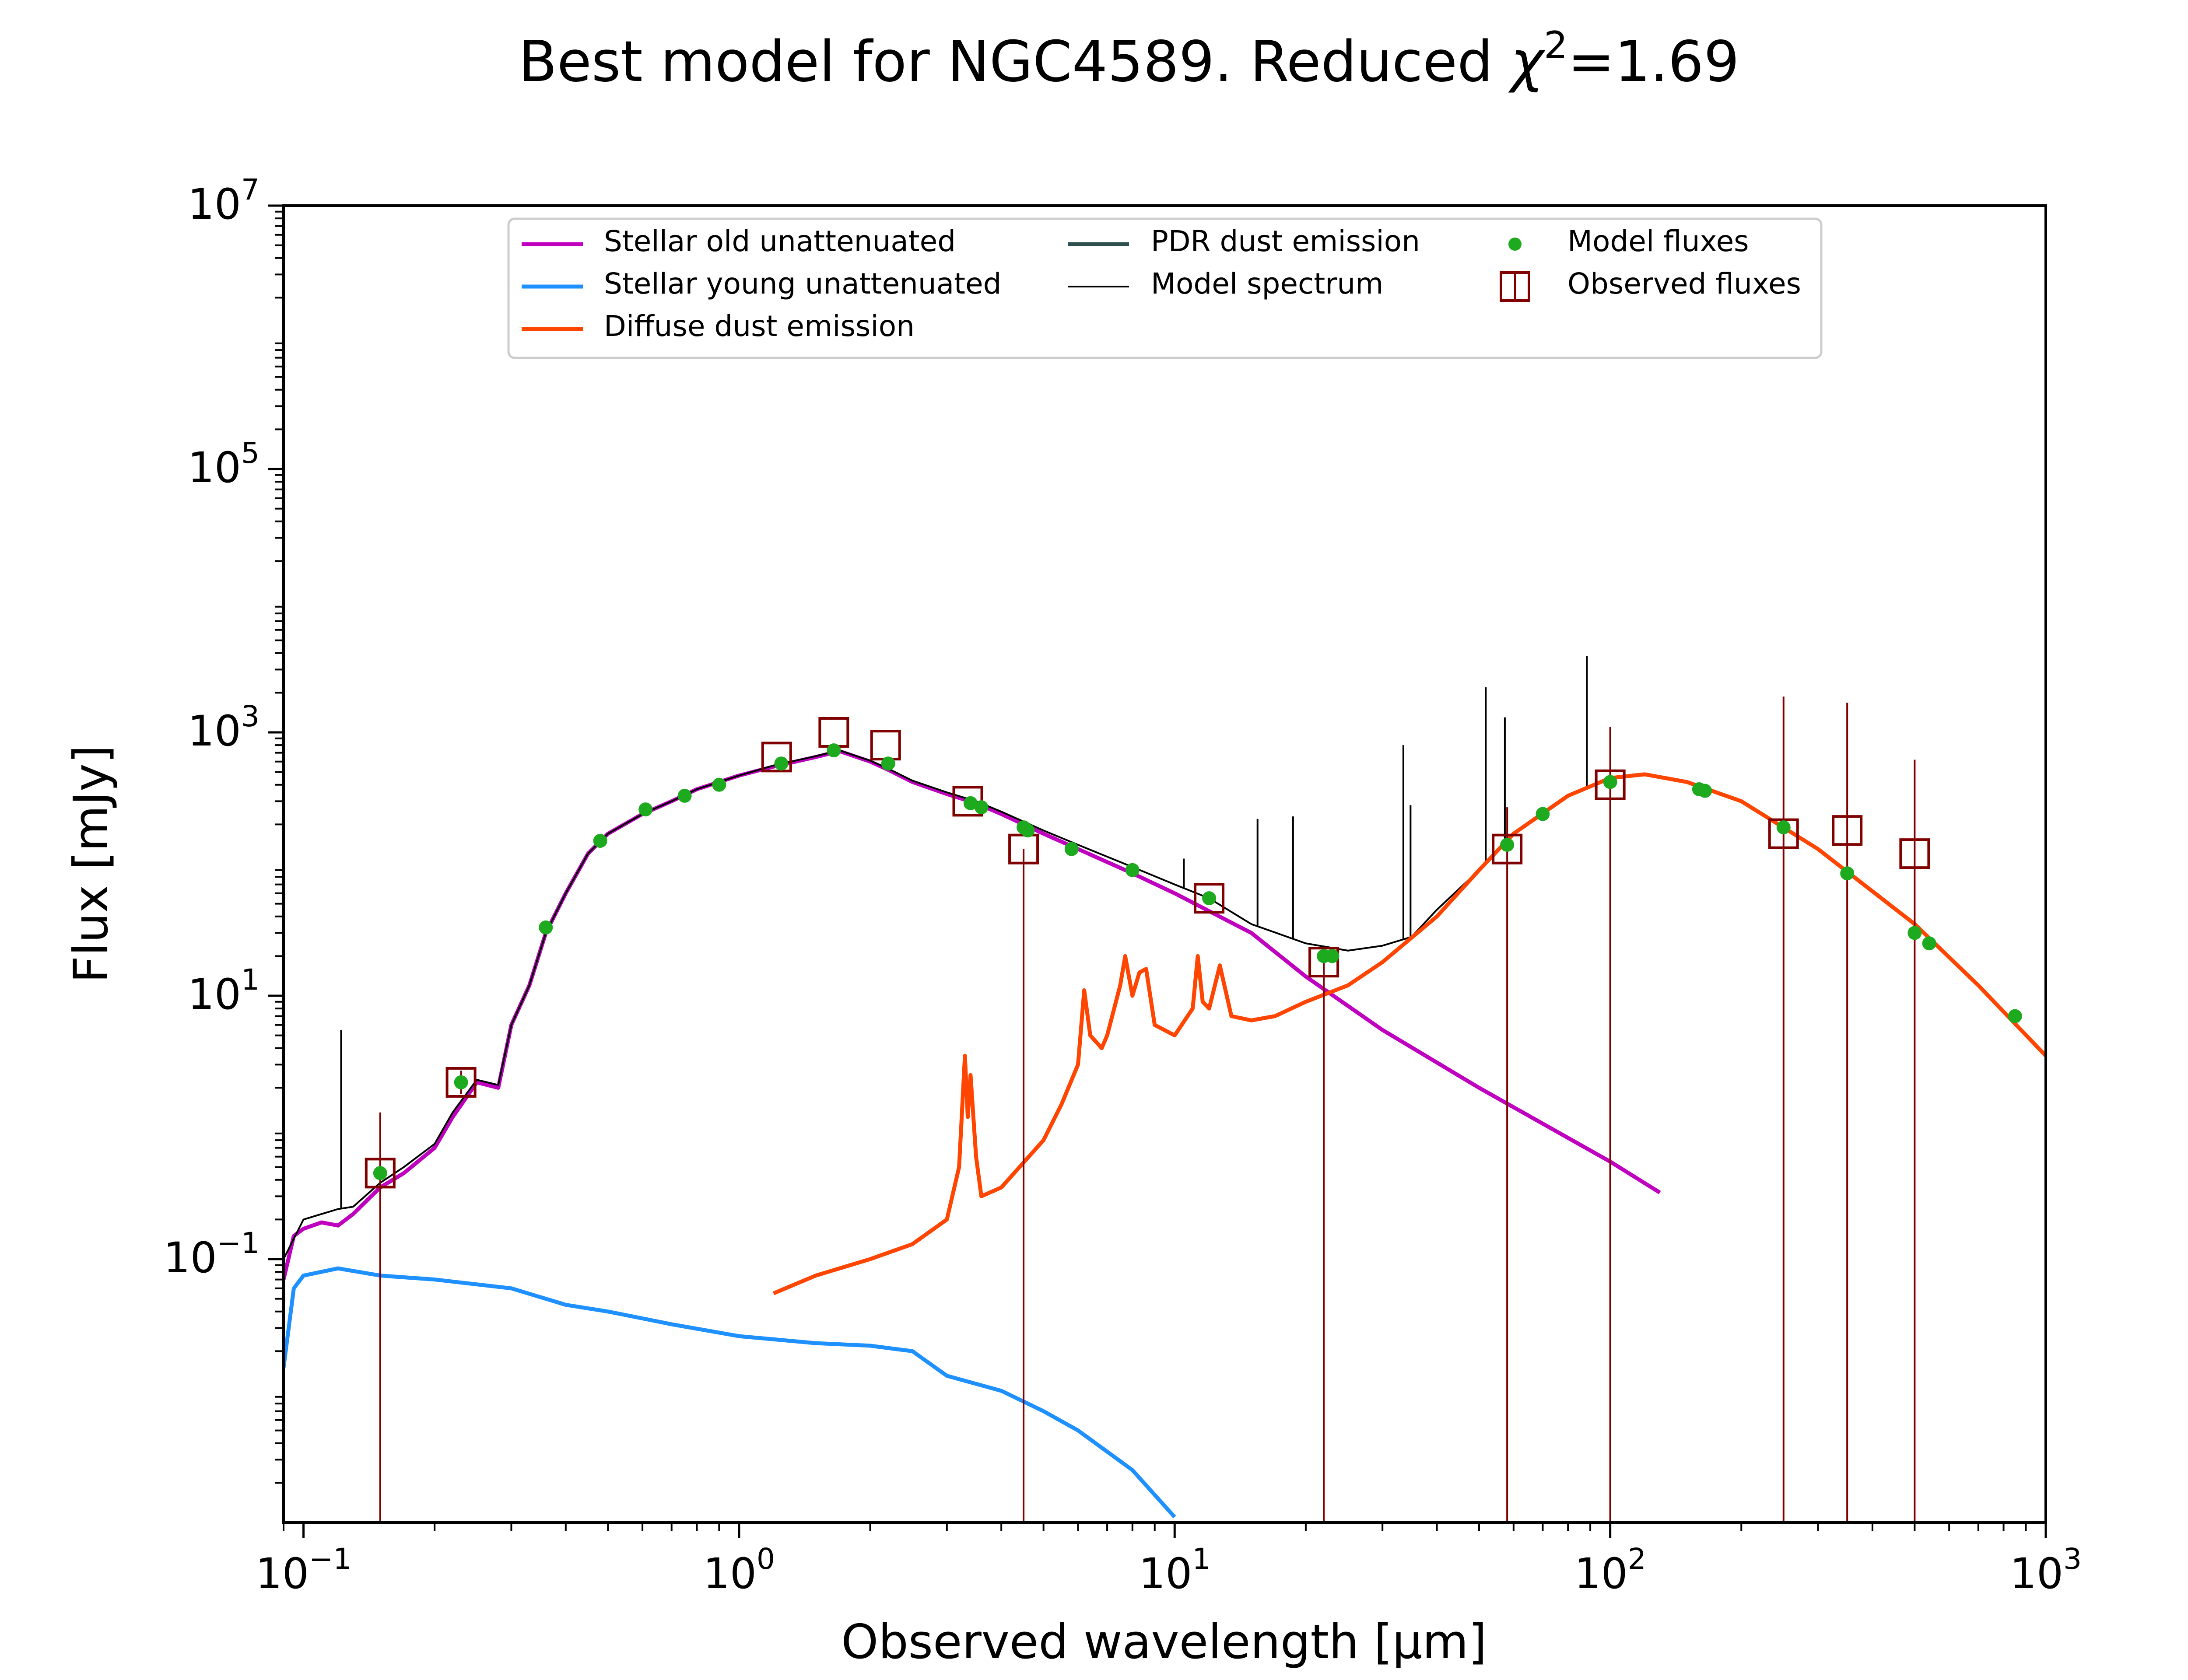 The image size is (2188, 1680). I want to click on y-tick-label: 10⁵, so click(223, 464).